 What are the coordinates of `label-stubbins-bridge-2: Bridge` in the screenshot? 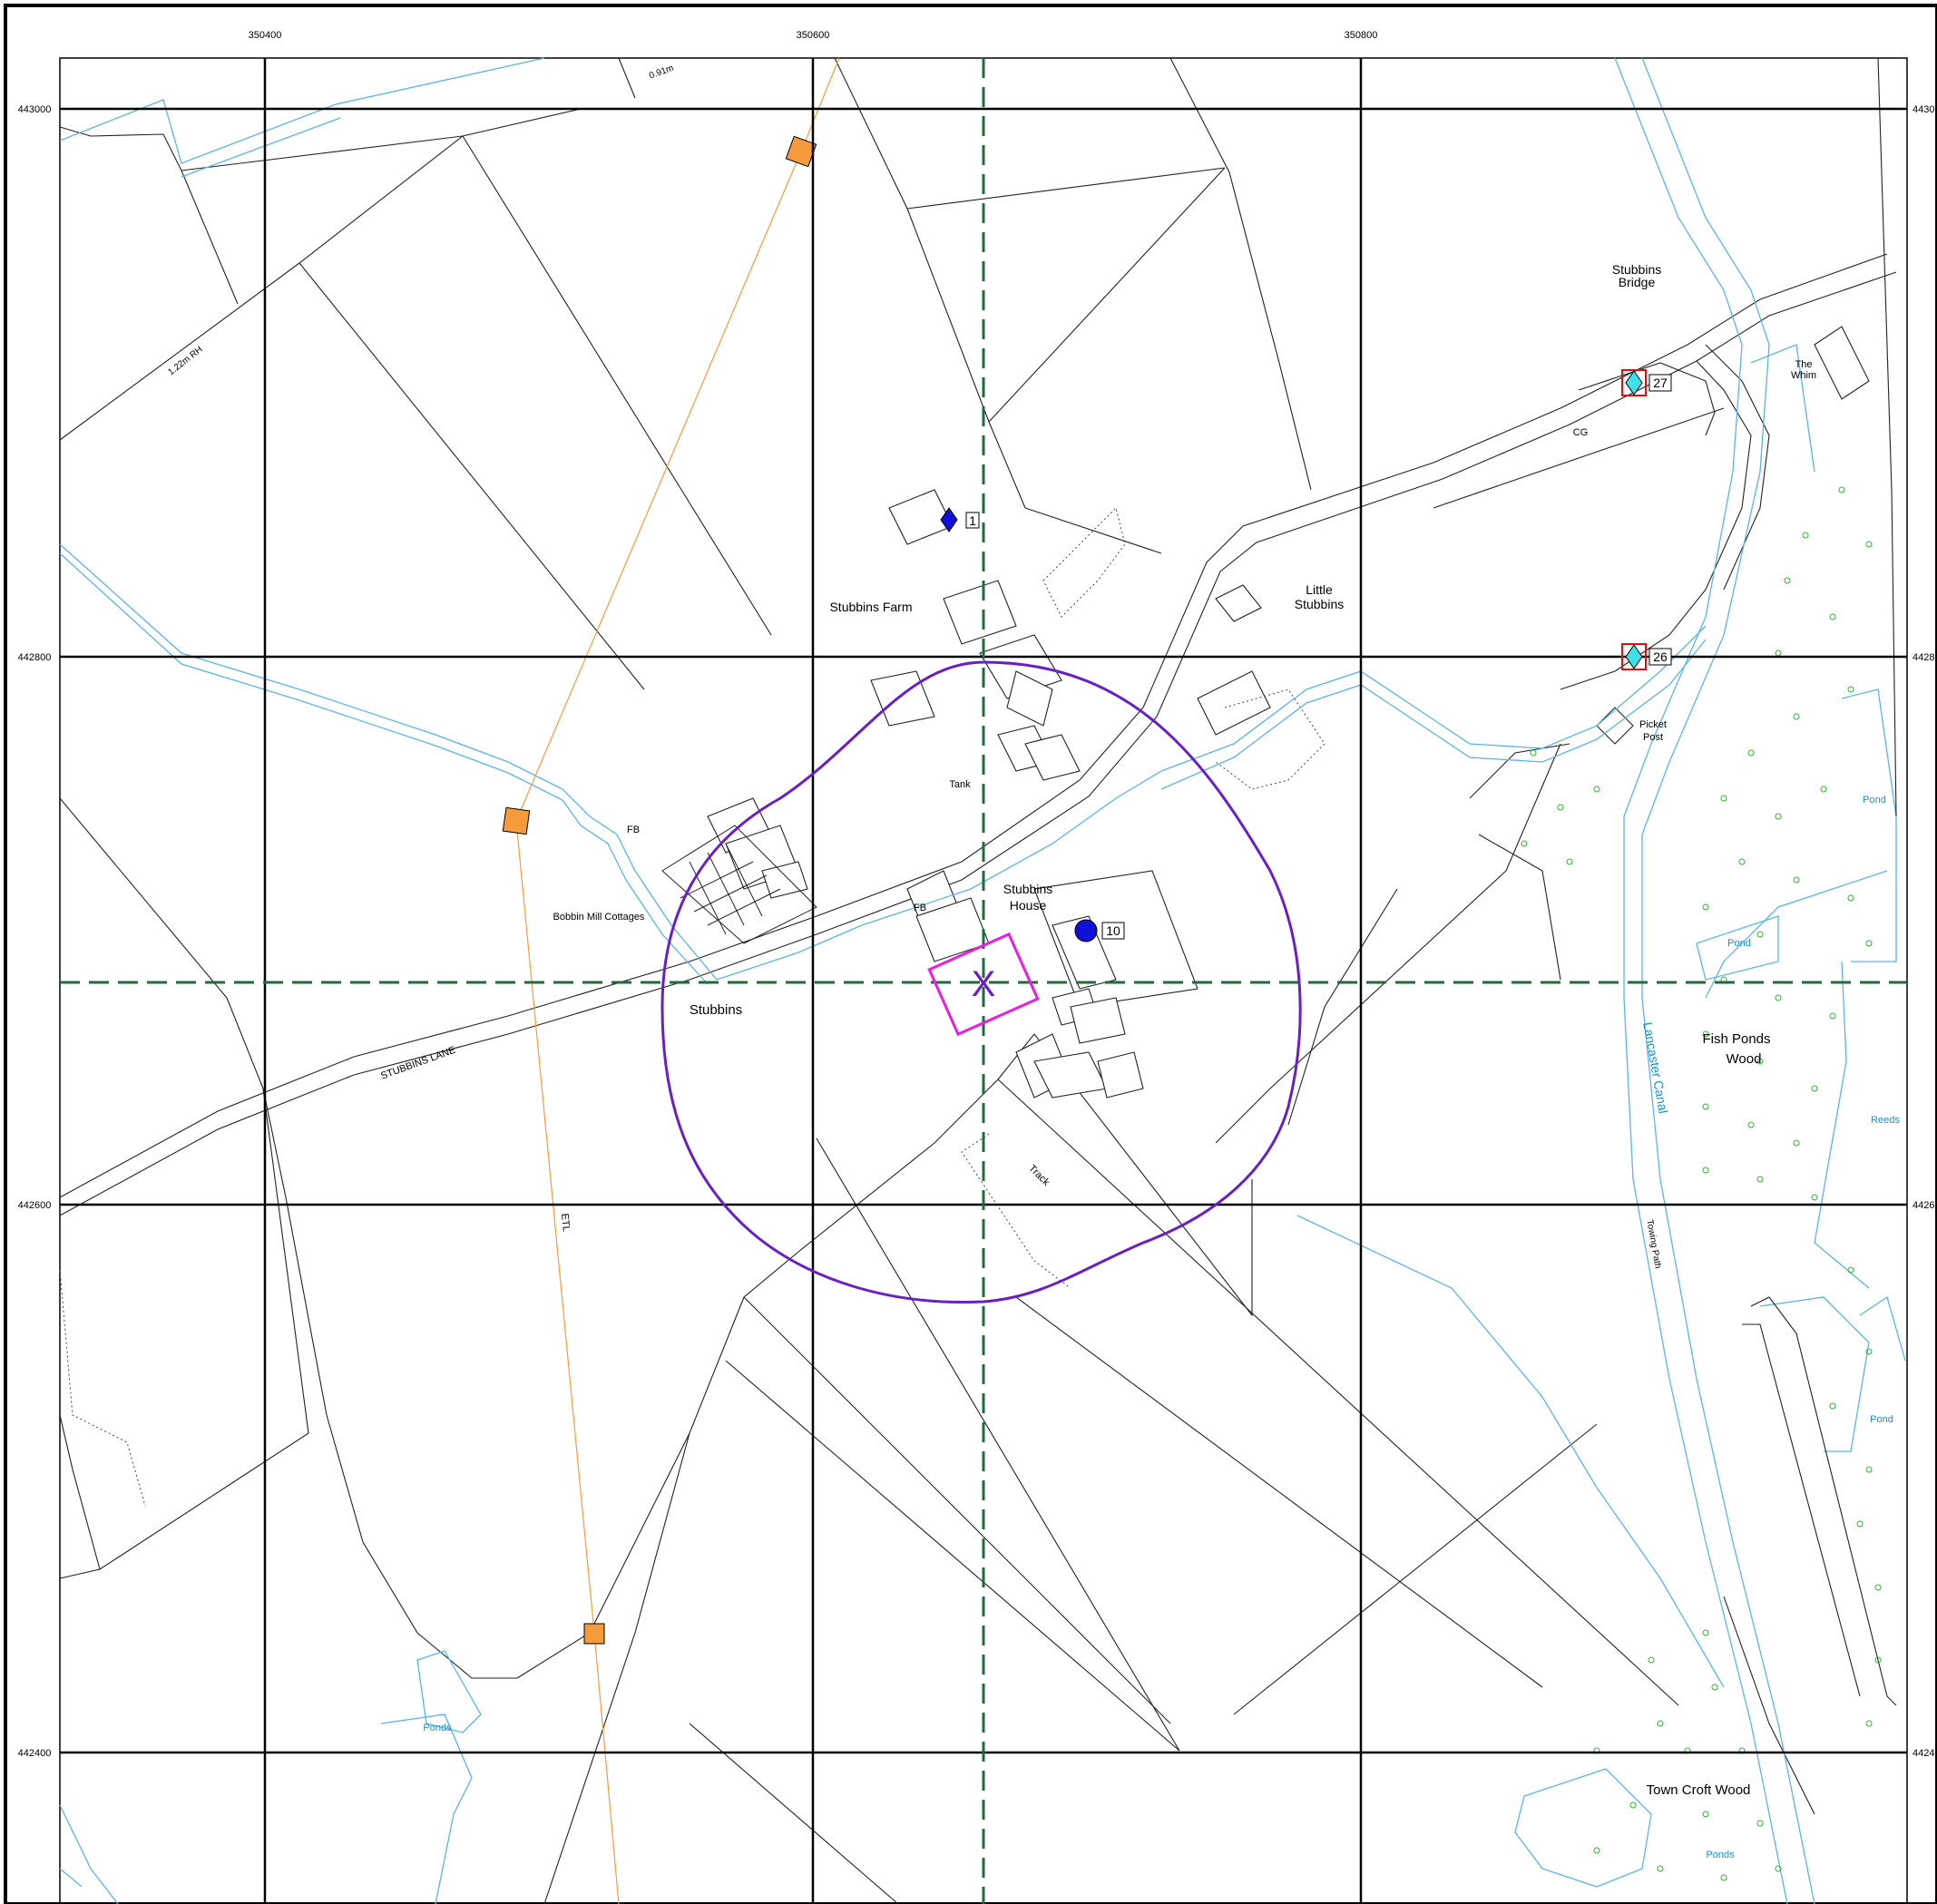 It's located at (1637, 282).